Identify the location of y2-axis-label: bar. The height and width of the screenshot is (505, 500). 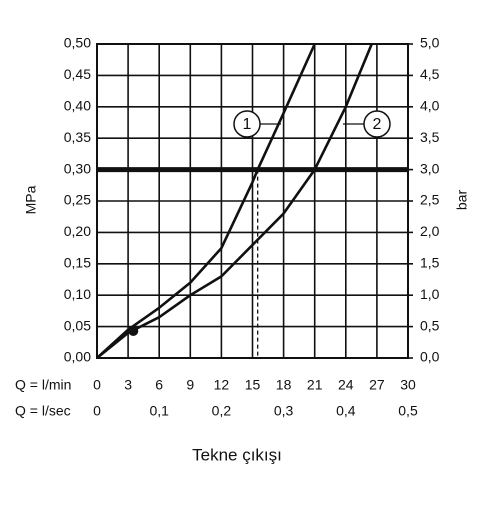
(462, 200).